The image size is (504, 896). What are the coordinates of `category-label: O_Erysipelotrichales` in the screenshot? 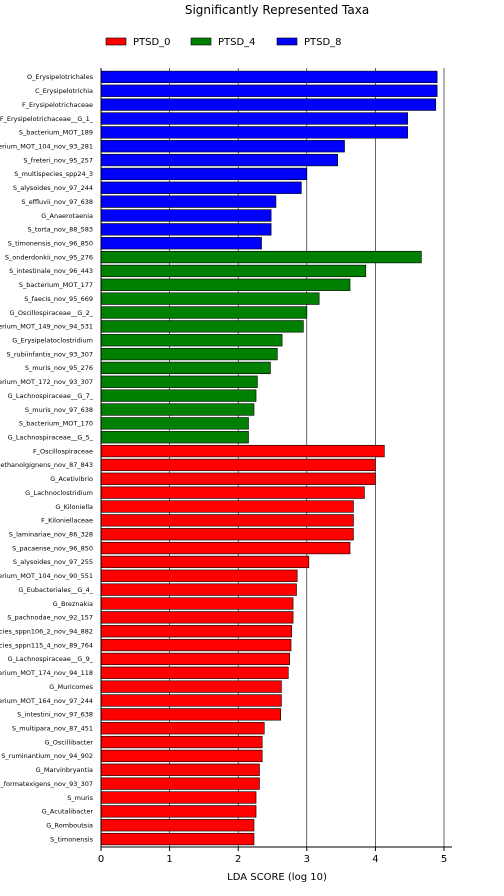 It's located at (60, 77).